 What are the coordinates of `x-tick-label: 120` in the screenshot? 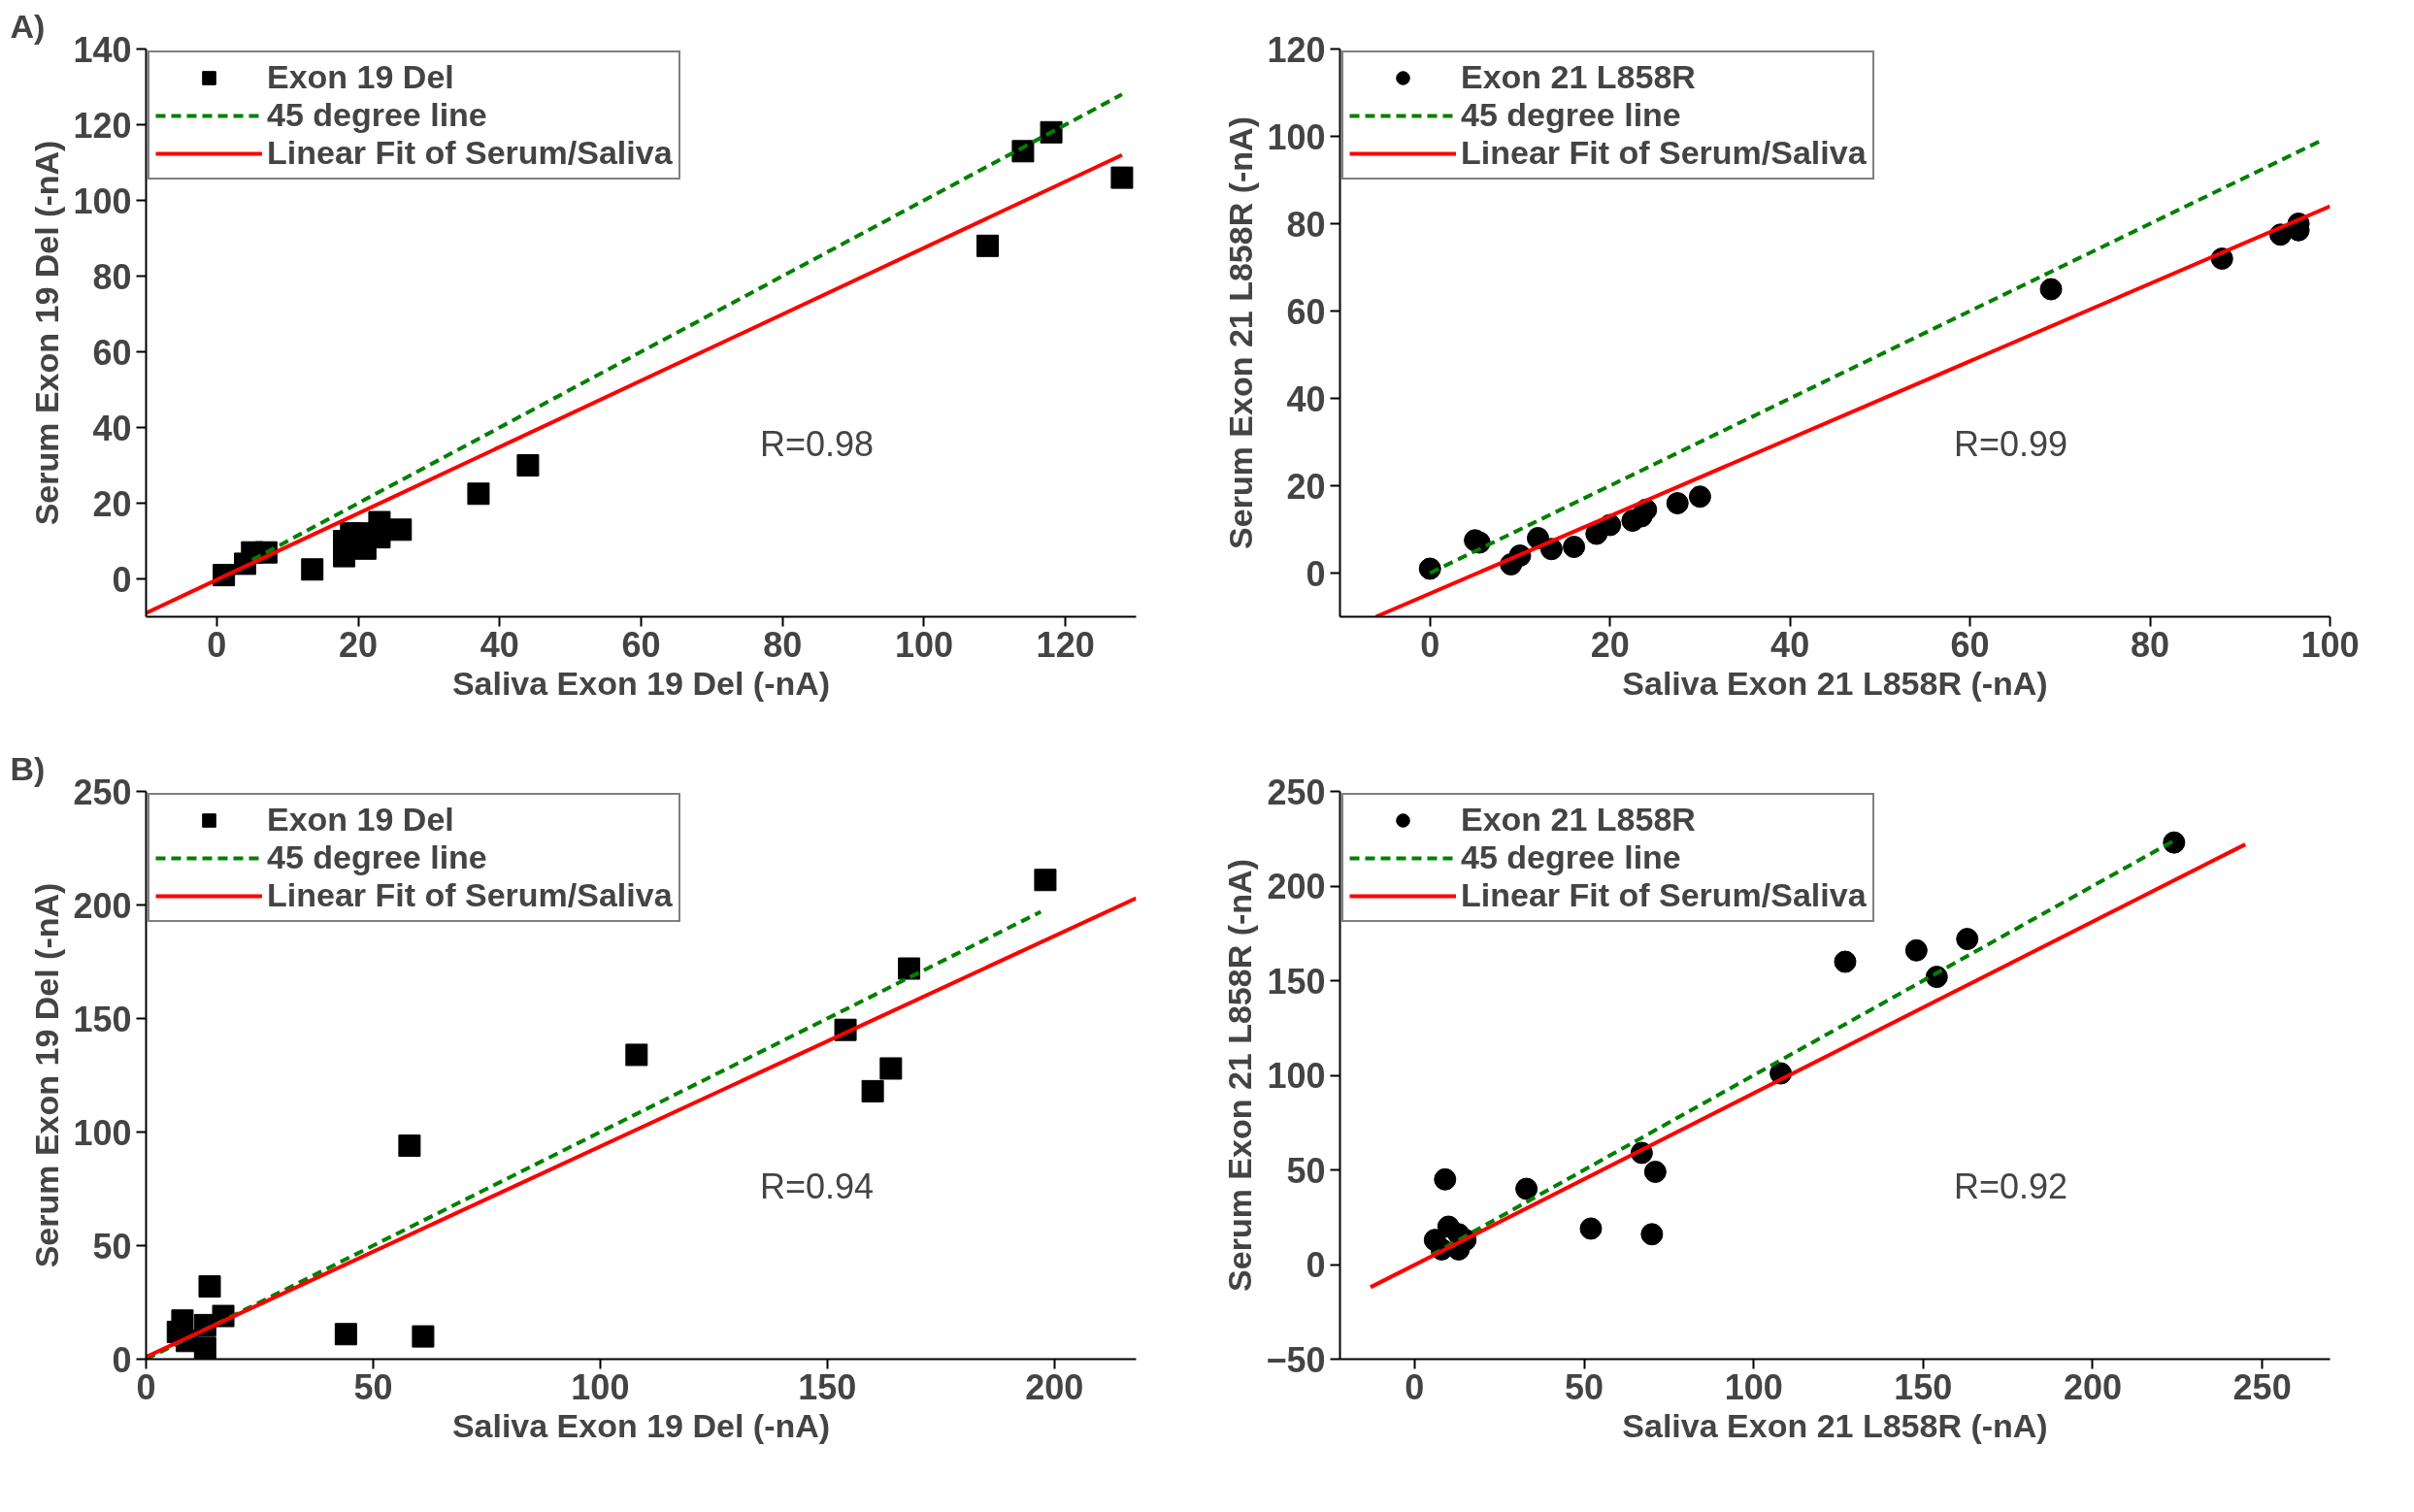 It's located at (1065, 644).